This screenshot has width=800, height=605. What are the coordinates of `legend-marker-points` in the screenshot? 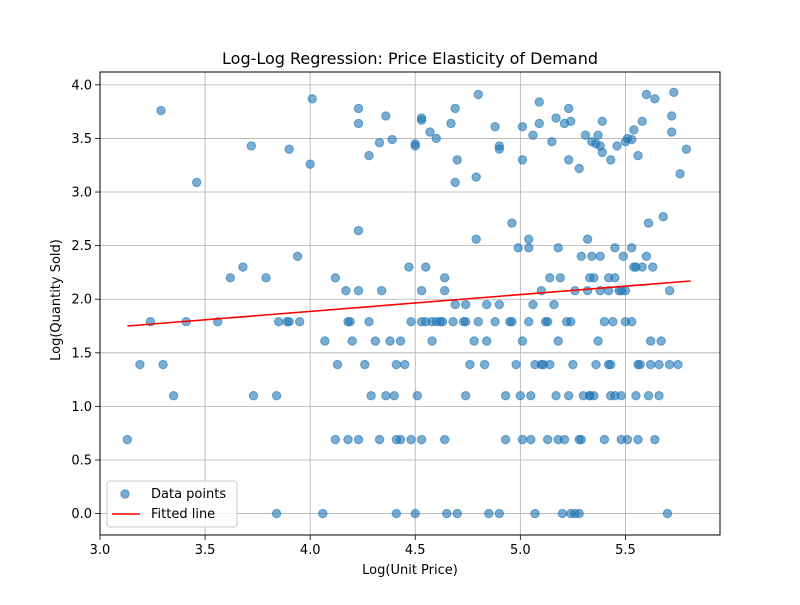 It's located at (125, 494).